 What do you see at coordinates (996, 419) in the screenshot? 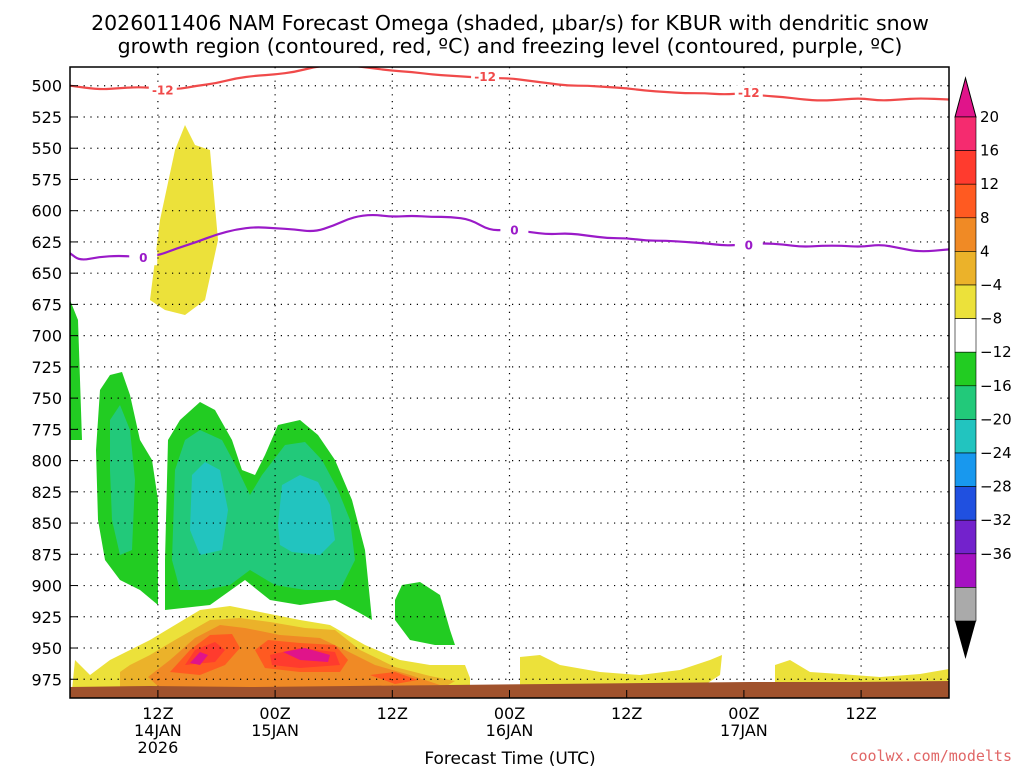
I see `colorbar-label: −20` at bounding box center [996, 419].